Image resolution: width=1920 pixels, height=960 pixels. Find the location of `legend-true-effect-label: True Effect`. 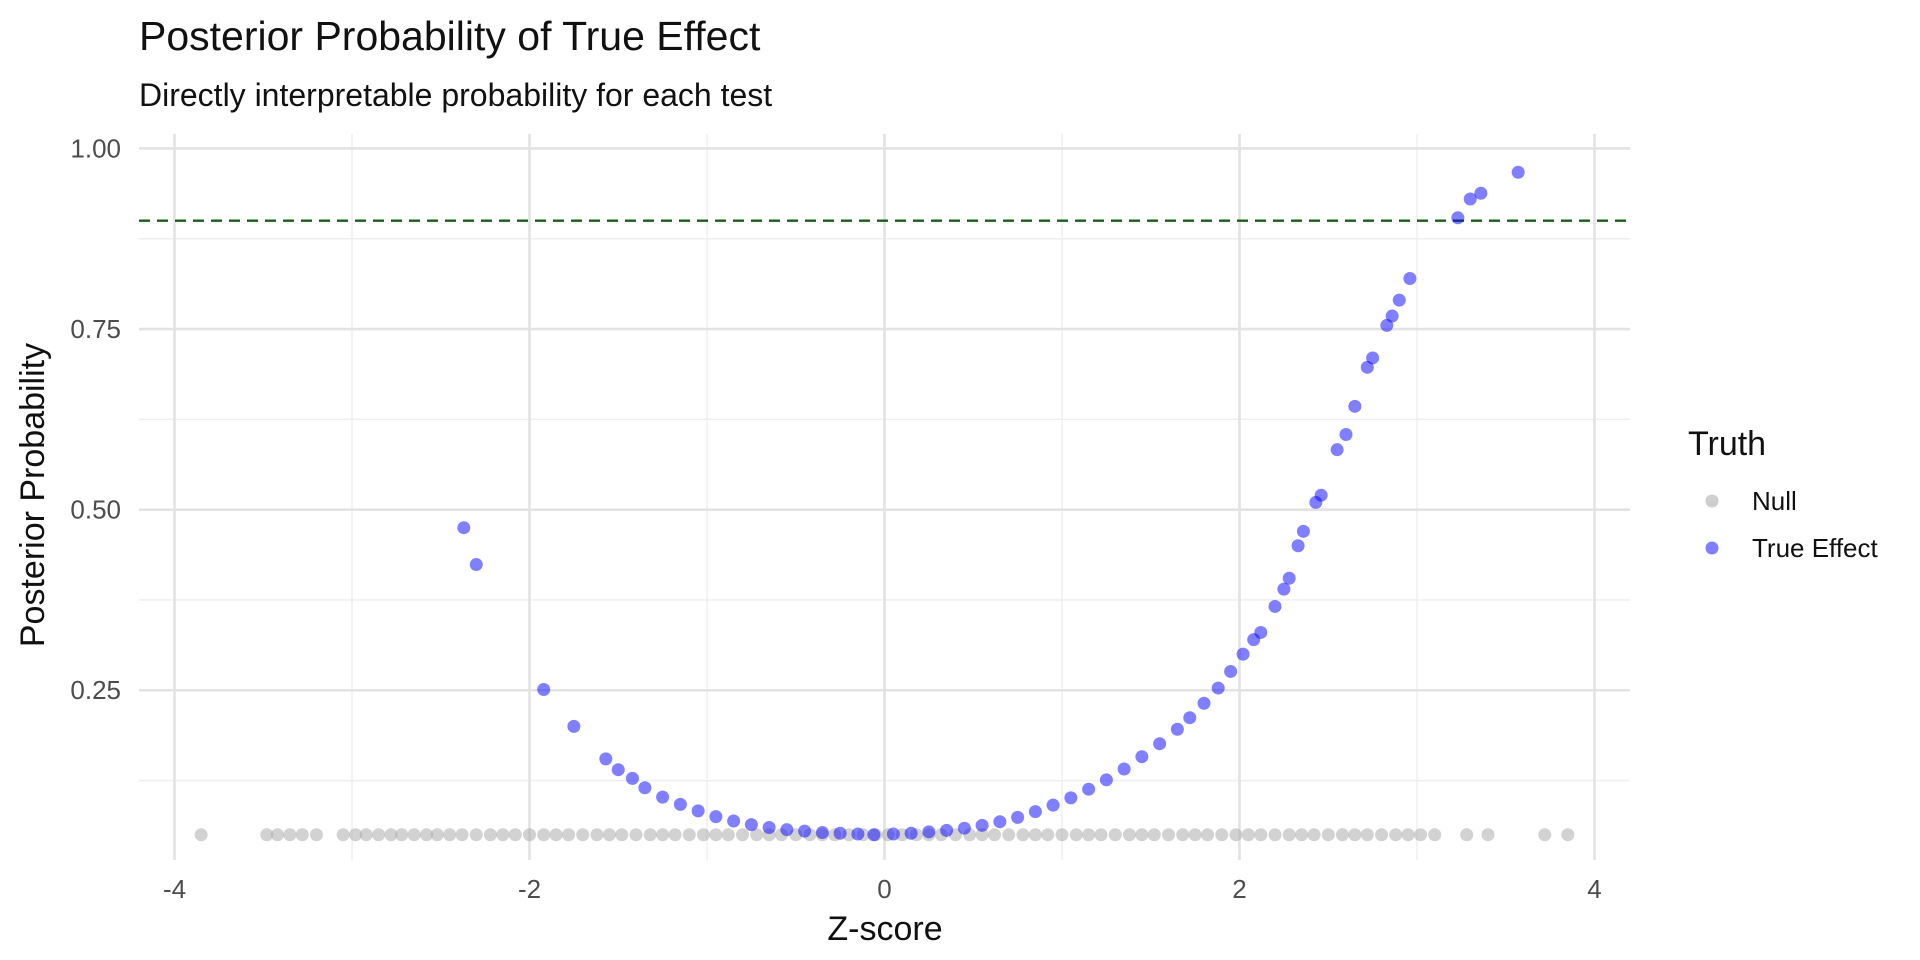

legend-true-effect-label: True Effect is located at coordinates (1815, 548).